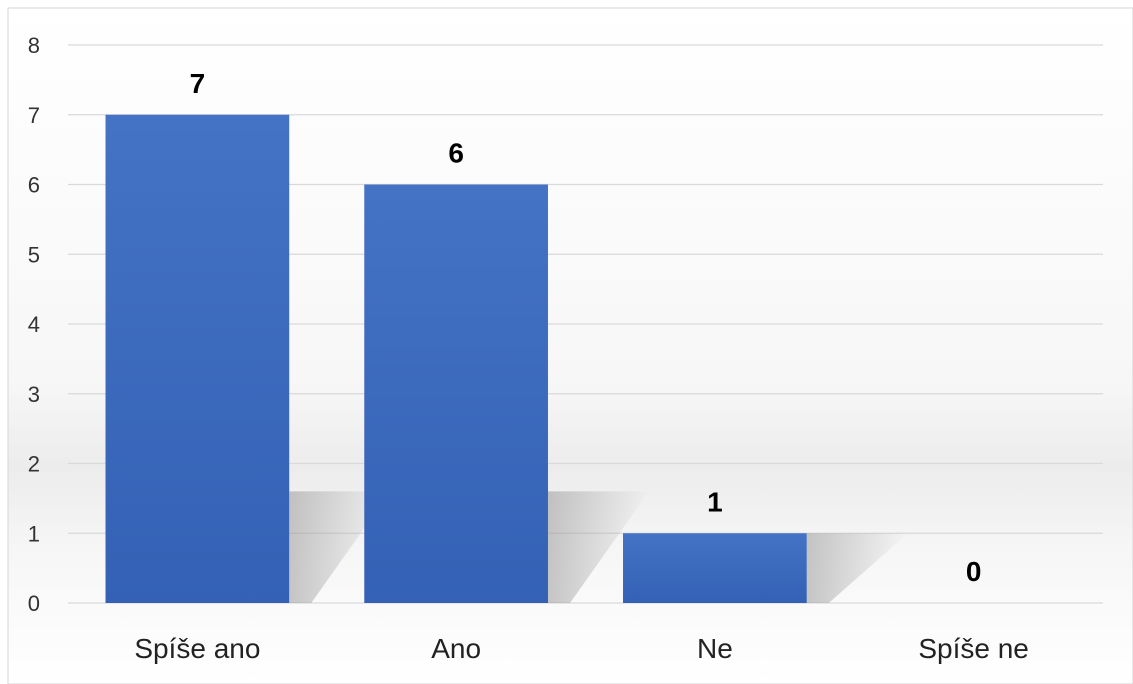  Describe the element at coordinates (456, 153) in the screenshot. I see `data-label: 6` at that location.